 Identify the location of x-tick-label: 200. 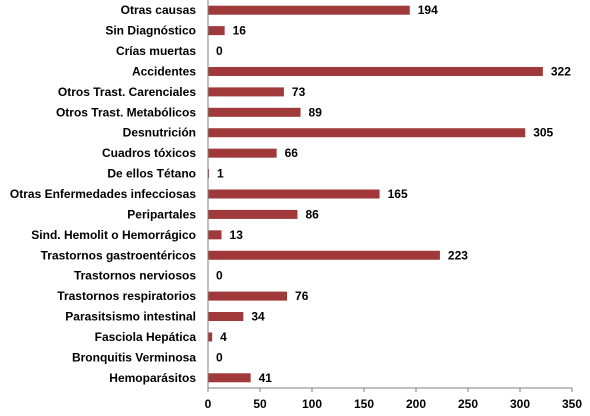
(416, 404).